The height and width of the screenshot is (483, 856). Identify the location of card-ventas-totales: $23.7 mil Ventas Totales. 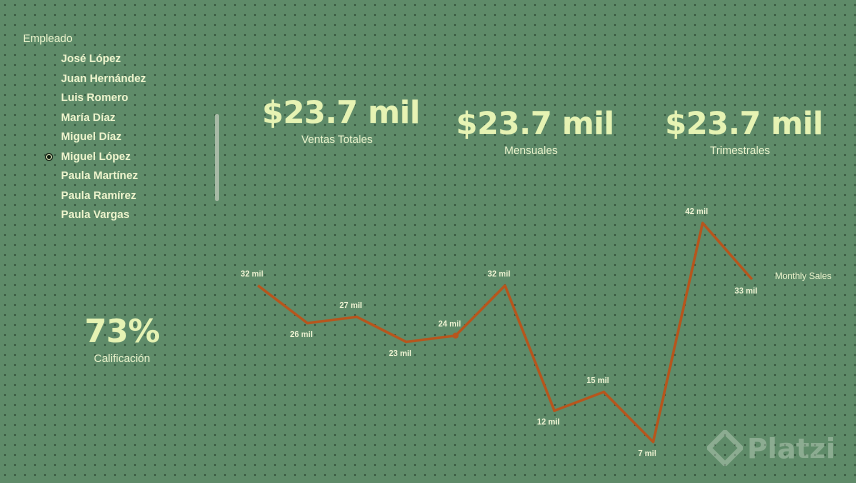
(341, 120).